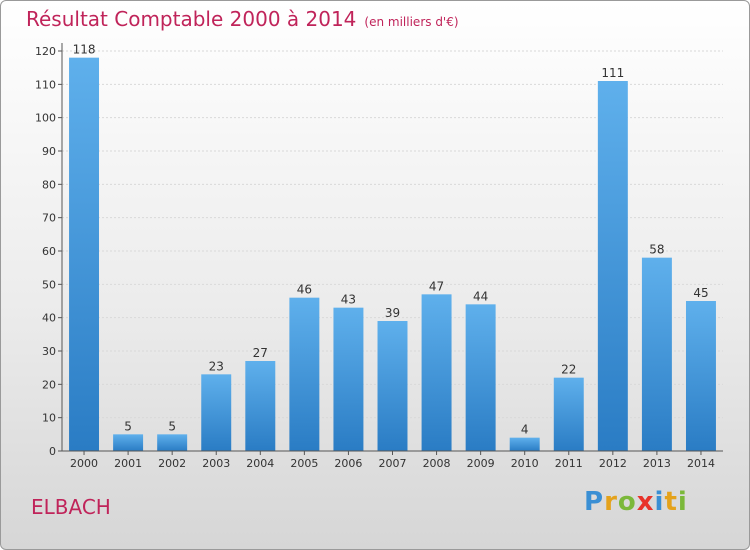  I want to click on x-tick-label: 2003, so click(216, 463).